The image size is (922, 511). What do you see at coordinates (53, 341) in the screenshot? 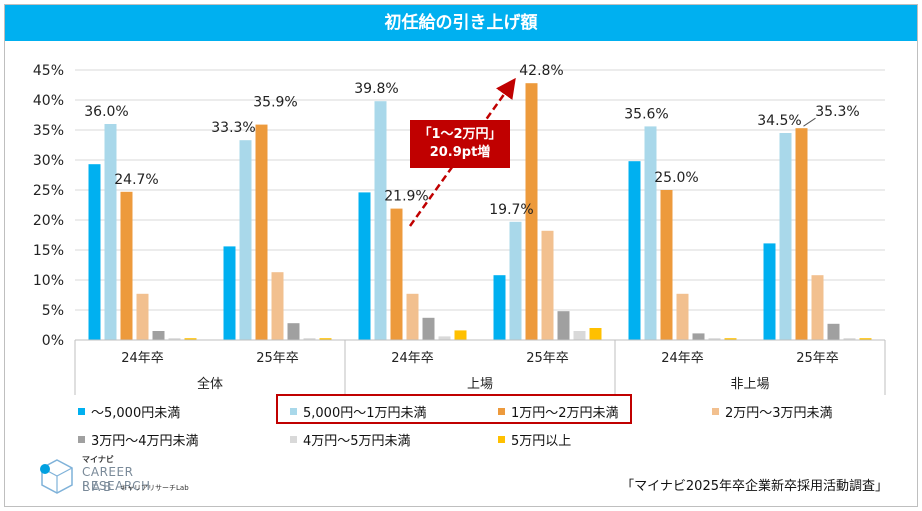
I see `y-tick-label: 0%` at bounding box center [53, 341].